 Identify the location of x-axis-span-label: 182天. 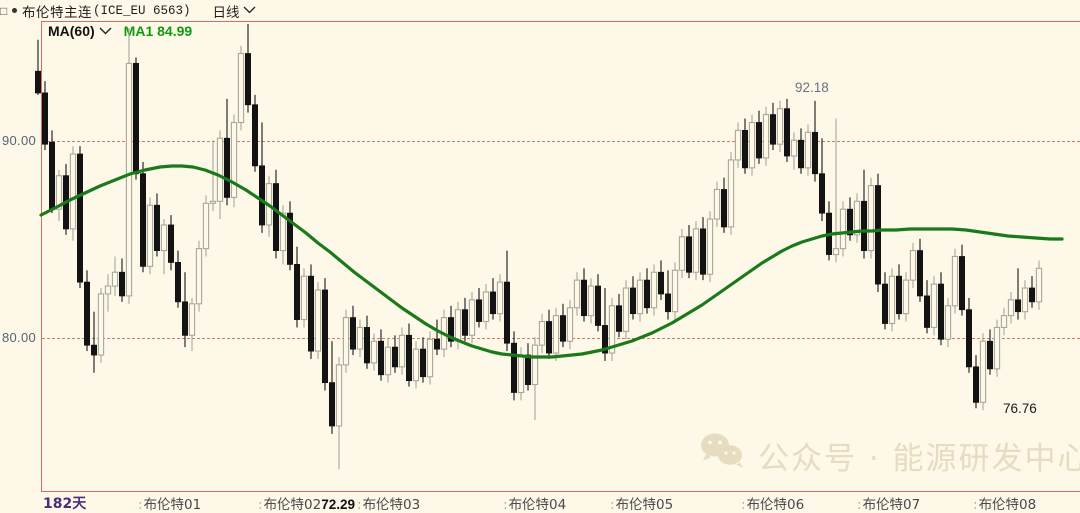
(65, 504).